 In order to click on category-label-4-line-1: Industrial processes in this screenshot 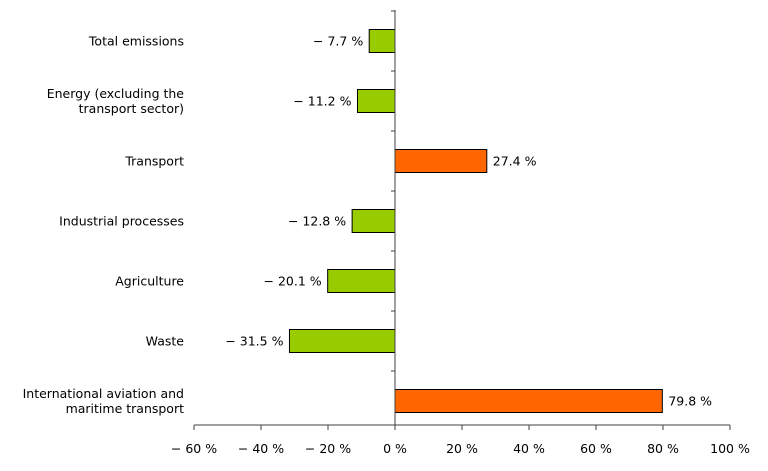, I will do `click(121, 221)`.